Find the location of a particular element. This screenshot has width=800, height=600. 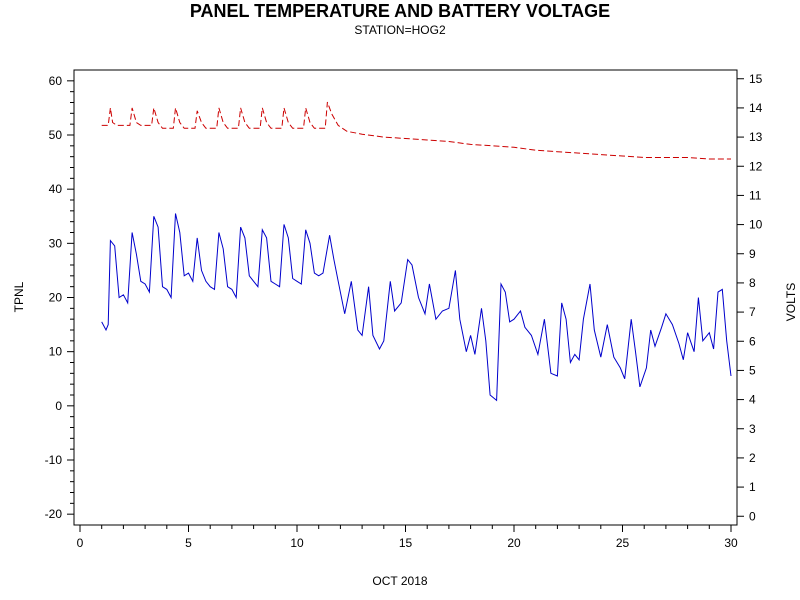

x-tick-label: 25 is located at coordinates (623, 543).